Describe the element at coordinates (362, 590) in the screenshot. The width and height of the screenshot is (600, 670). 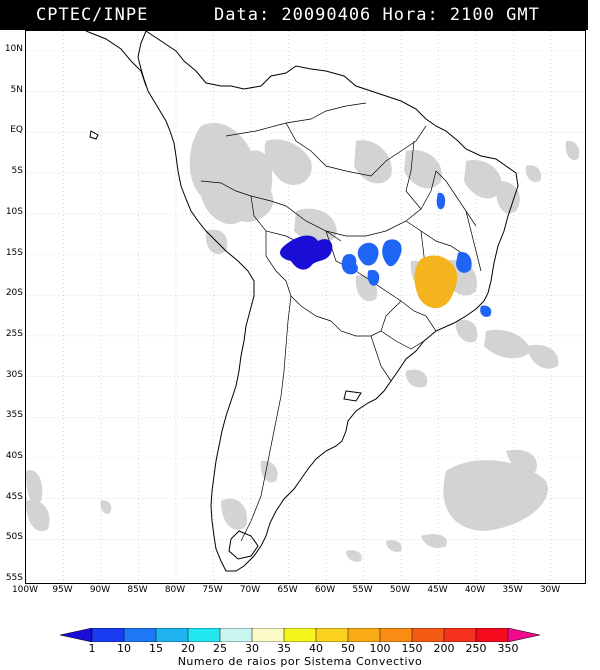
I see `lon-label: 55W` at that location.